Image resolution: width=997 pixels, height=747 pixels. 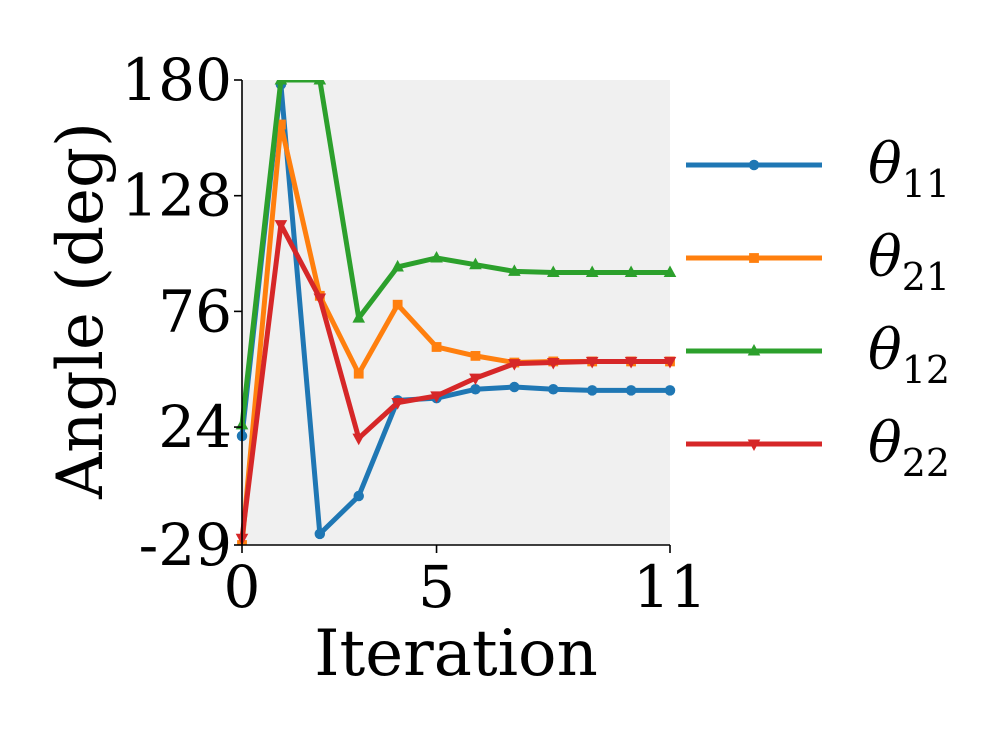 What do you see at coordinates (818, 169) in the screenshot?
I see `legend-entry-11: θ11` at bounding box center [818, 169].